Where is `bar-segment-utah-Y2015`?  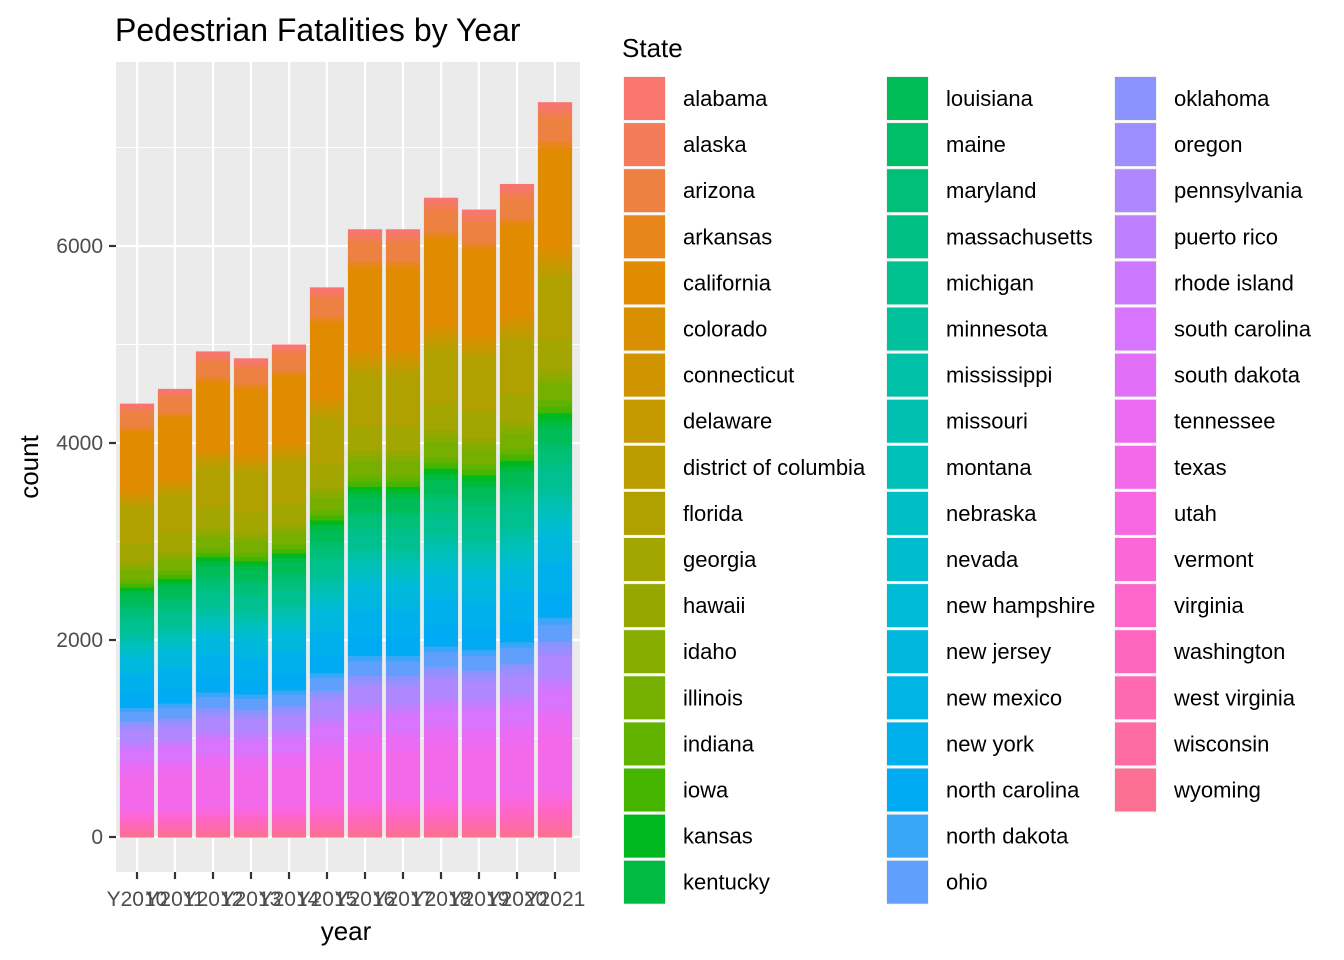 bar-segment-utah-Y2015 is located at coordinates (327, 804).